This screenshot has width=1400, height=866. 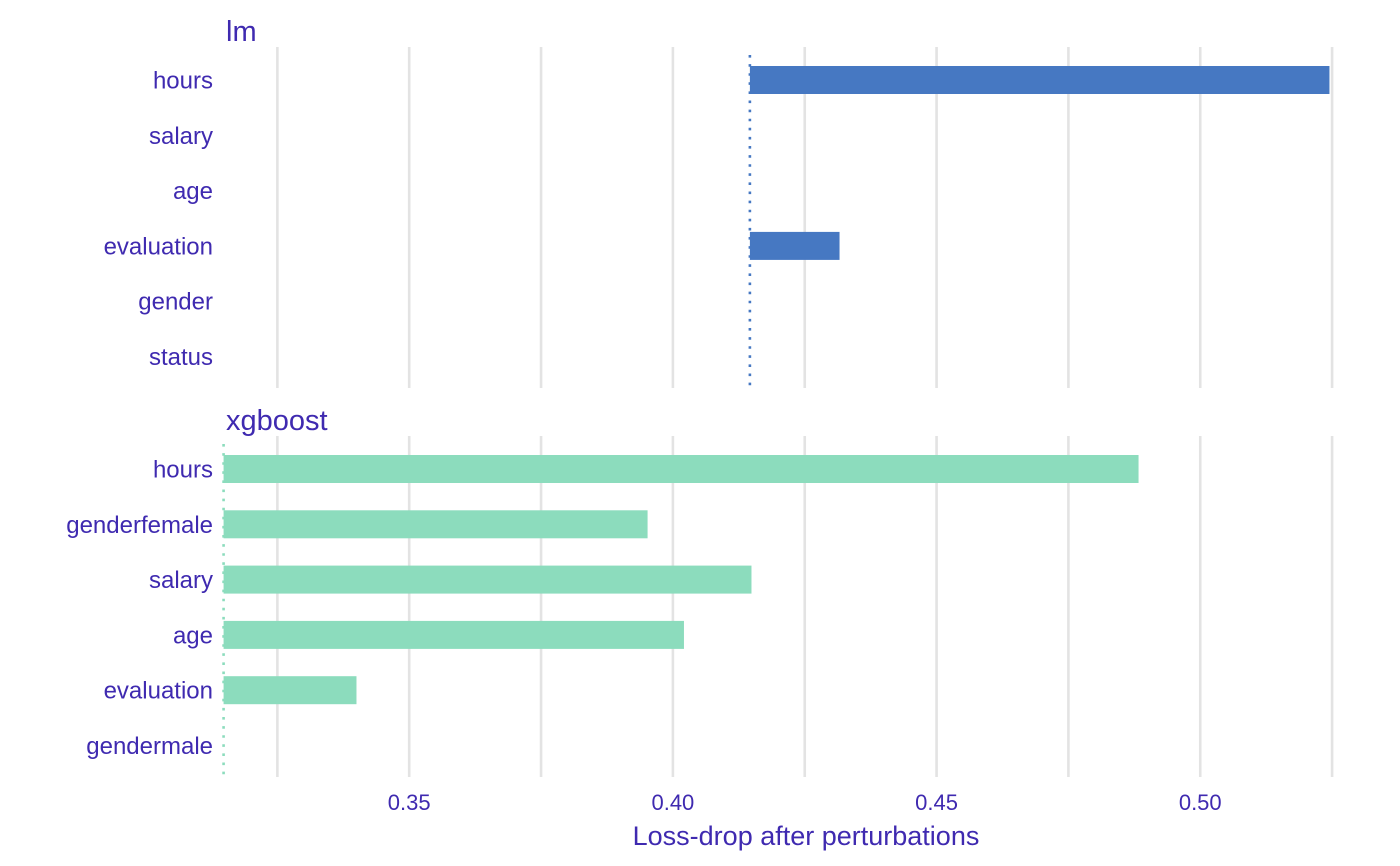 What do you see at coordinates (149, 746) in the screenshot?
I see `category-label: gendermale` at bounding box center [149, 746].